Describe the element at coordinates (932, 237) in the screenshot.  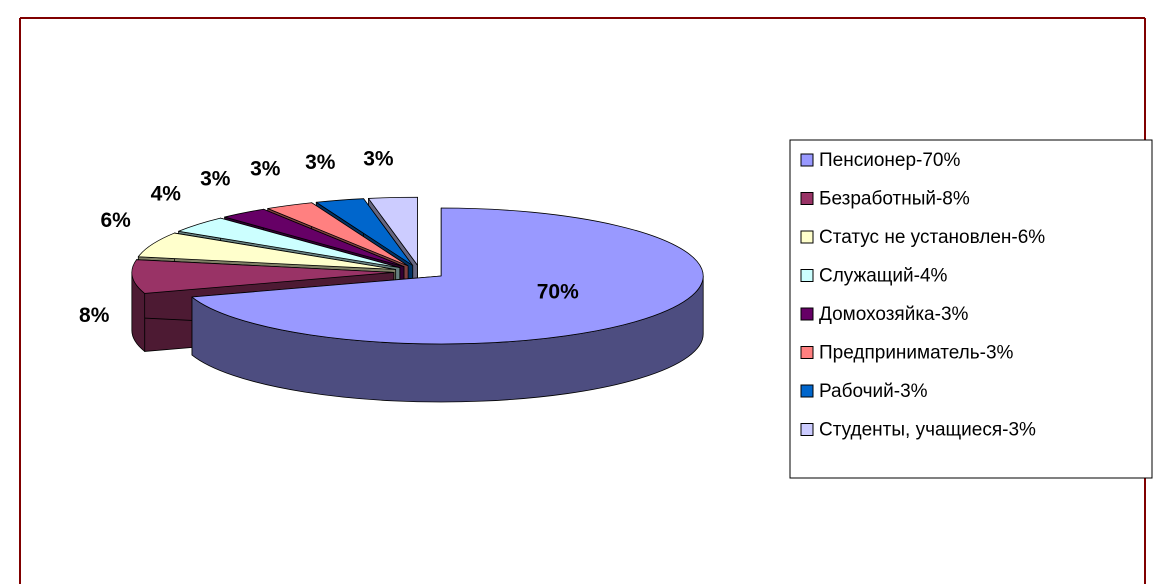
I see `legend-label: Статус не установлен-6%` at that location.